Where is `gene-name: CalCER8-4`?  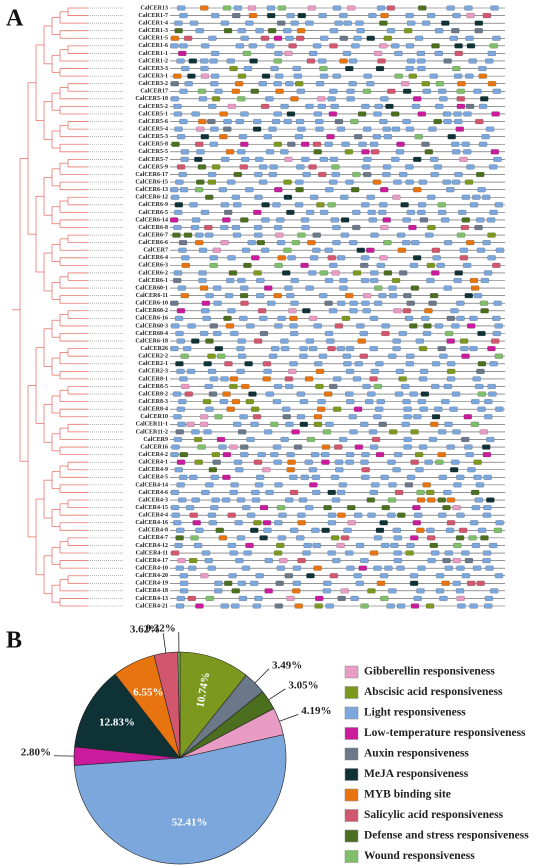 gene-name: CalCER8-4 is located at coordinates (153, 410).